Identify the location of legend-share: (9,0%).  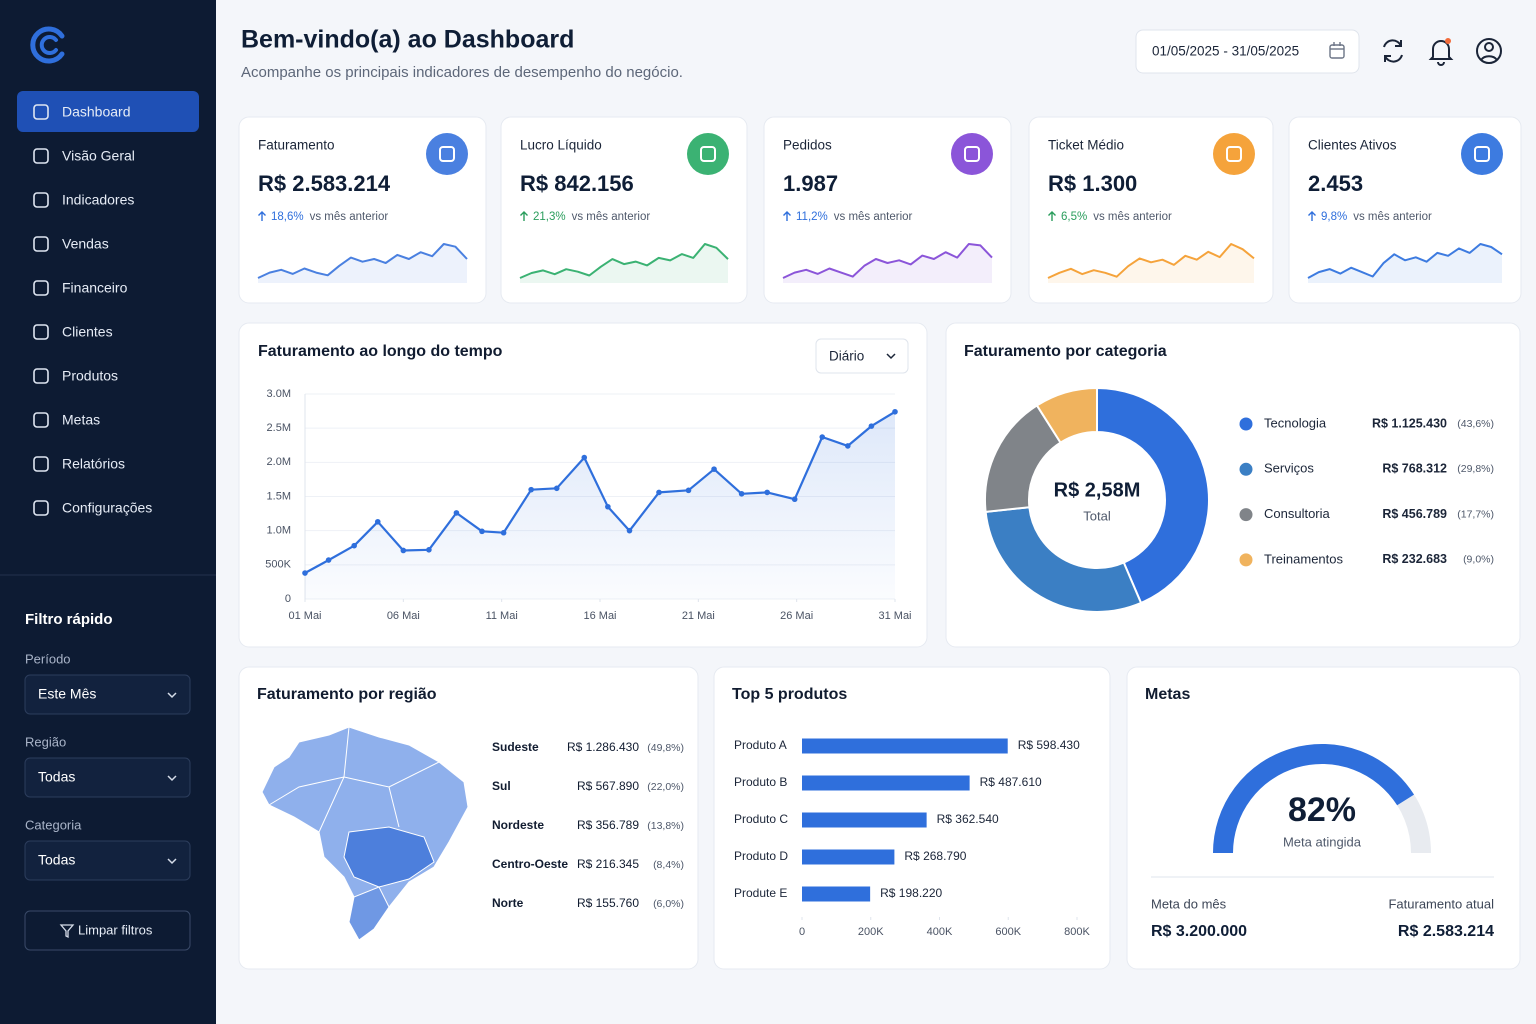
(1478, 560).